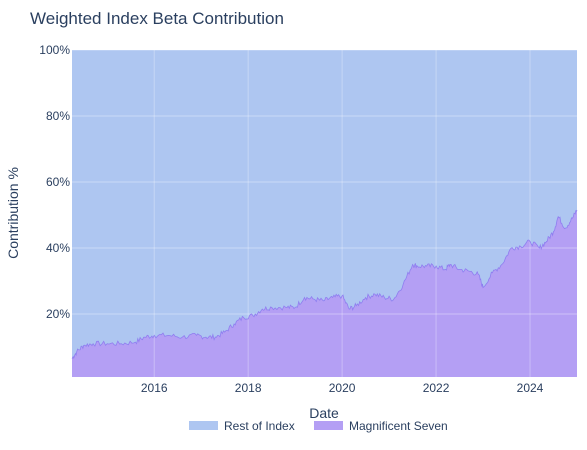 Image resolution: width=587 pixels, height=450 pixels. What do you see at coordinates (398, 426) in the screenshot?
I see `legend-label-magnificent-seven: Magnificent Seven` at bounding box center [398, 426].